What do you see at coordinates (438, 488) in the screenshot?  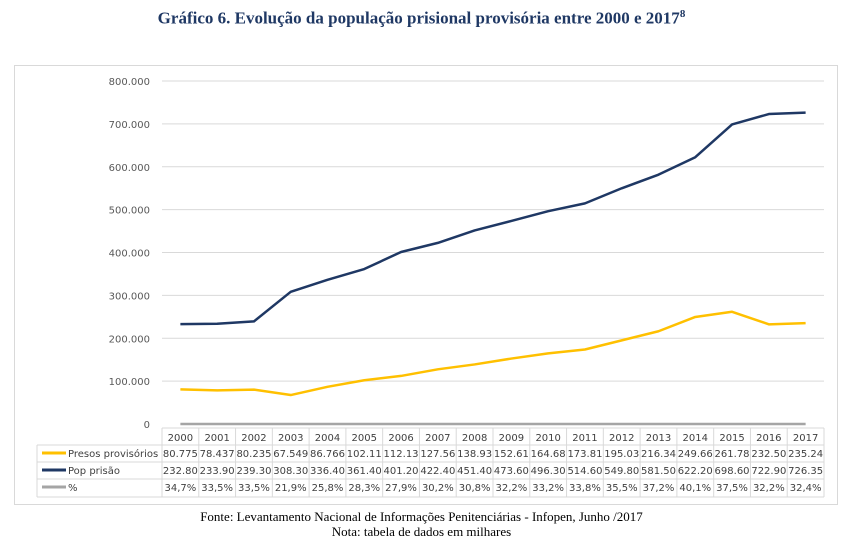 I see `table-cell: 30,2%` at bounding box center [438, 488].